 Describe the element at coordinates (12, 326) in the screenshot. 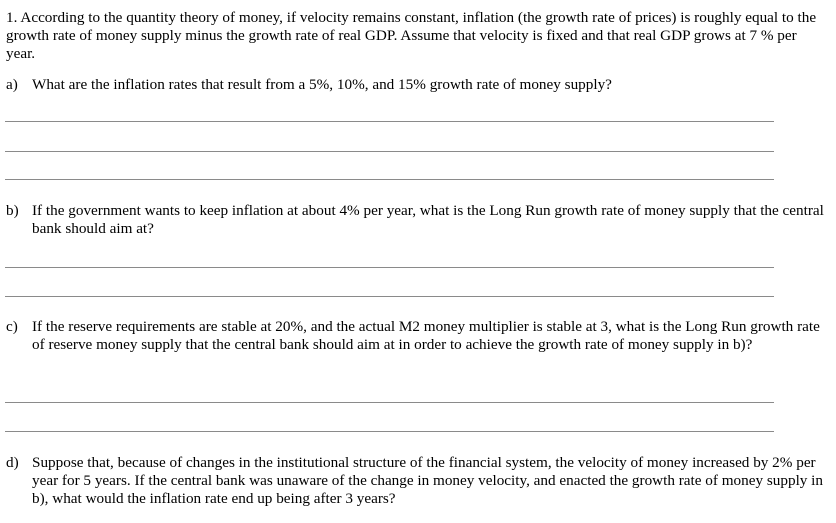

I see `question-c-label: c)` at that location.